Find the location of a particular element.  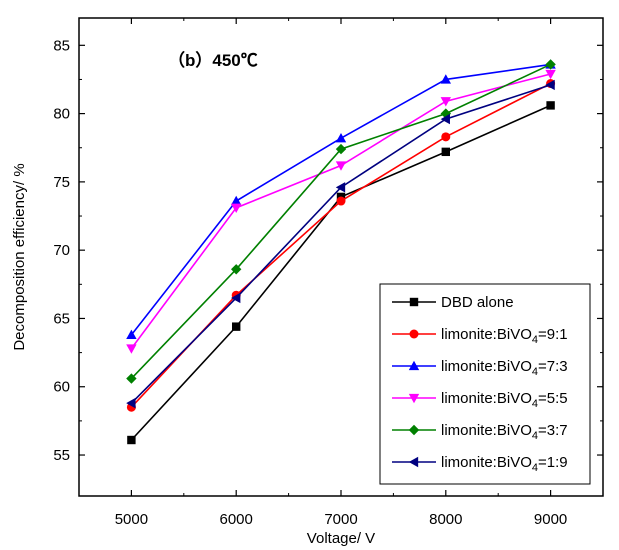

legend-entry: limonite:BiVO4=5:5 is located at coordinates (480, 400).